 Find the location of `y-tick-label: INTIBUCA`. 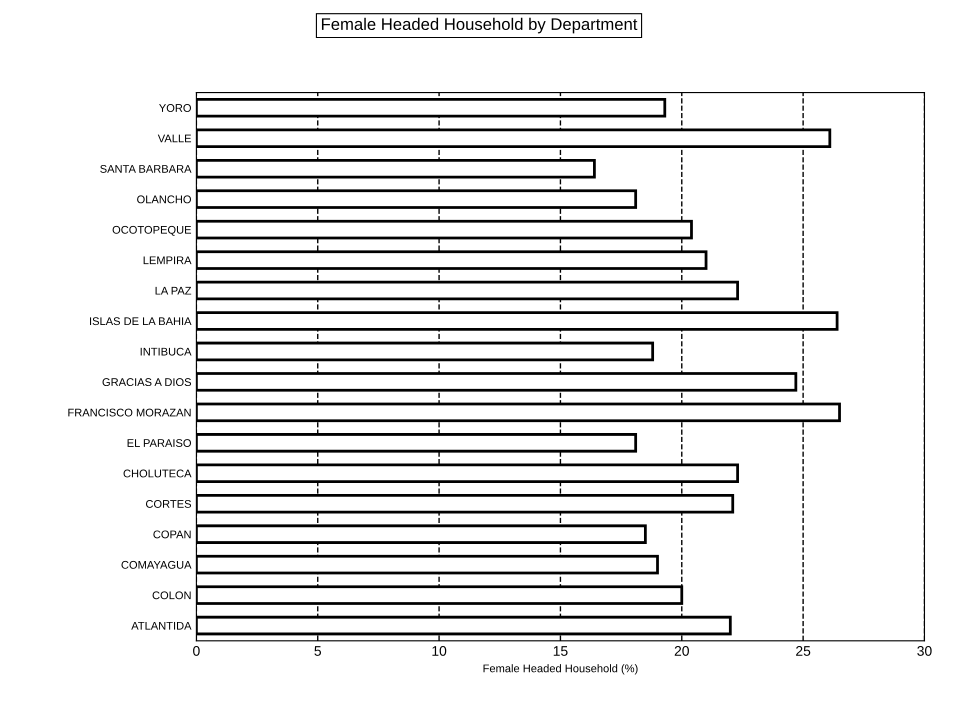

y-tick-label: INTIBUCA is located at coordinates (166, 352).